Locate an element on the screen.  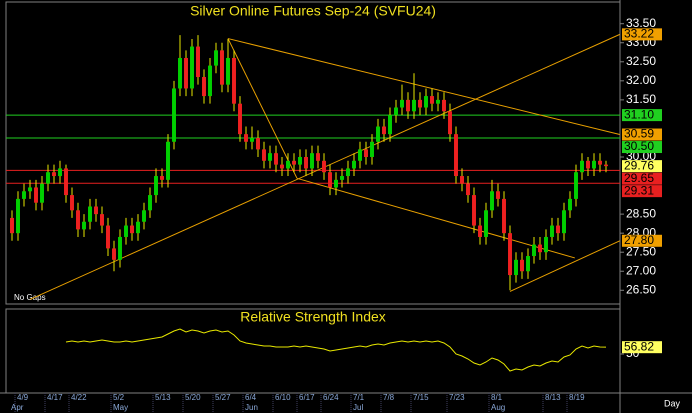
y-tick-label: 28.50 is located at coordinates (641, 213).